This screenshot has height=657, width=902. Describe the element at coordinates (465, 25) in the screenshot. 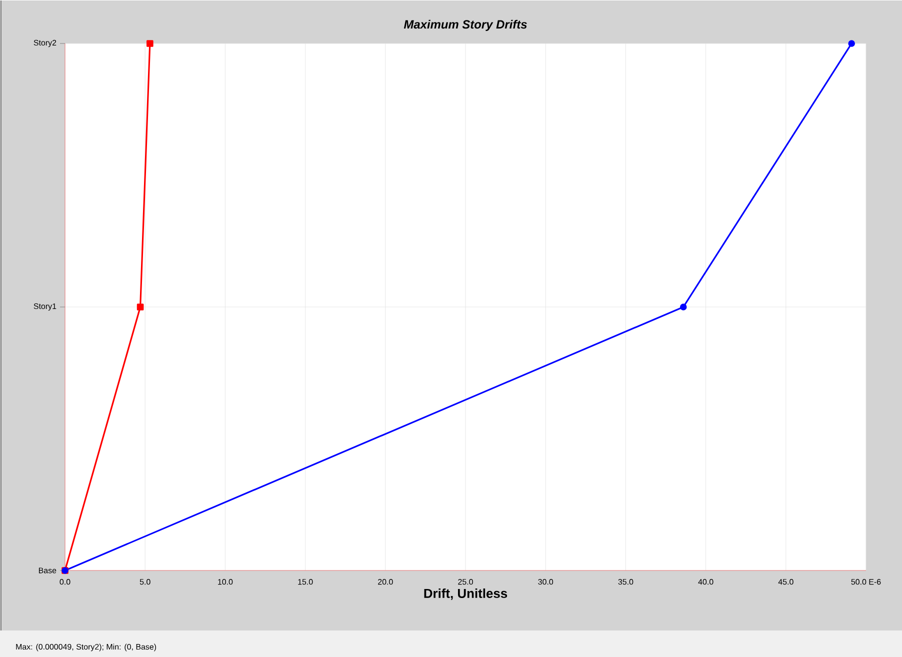

I see `chart-title: Maximum Story Drifts` at that location.